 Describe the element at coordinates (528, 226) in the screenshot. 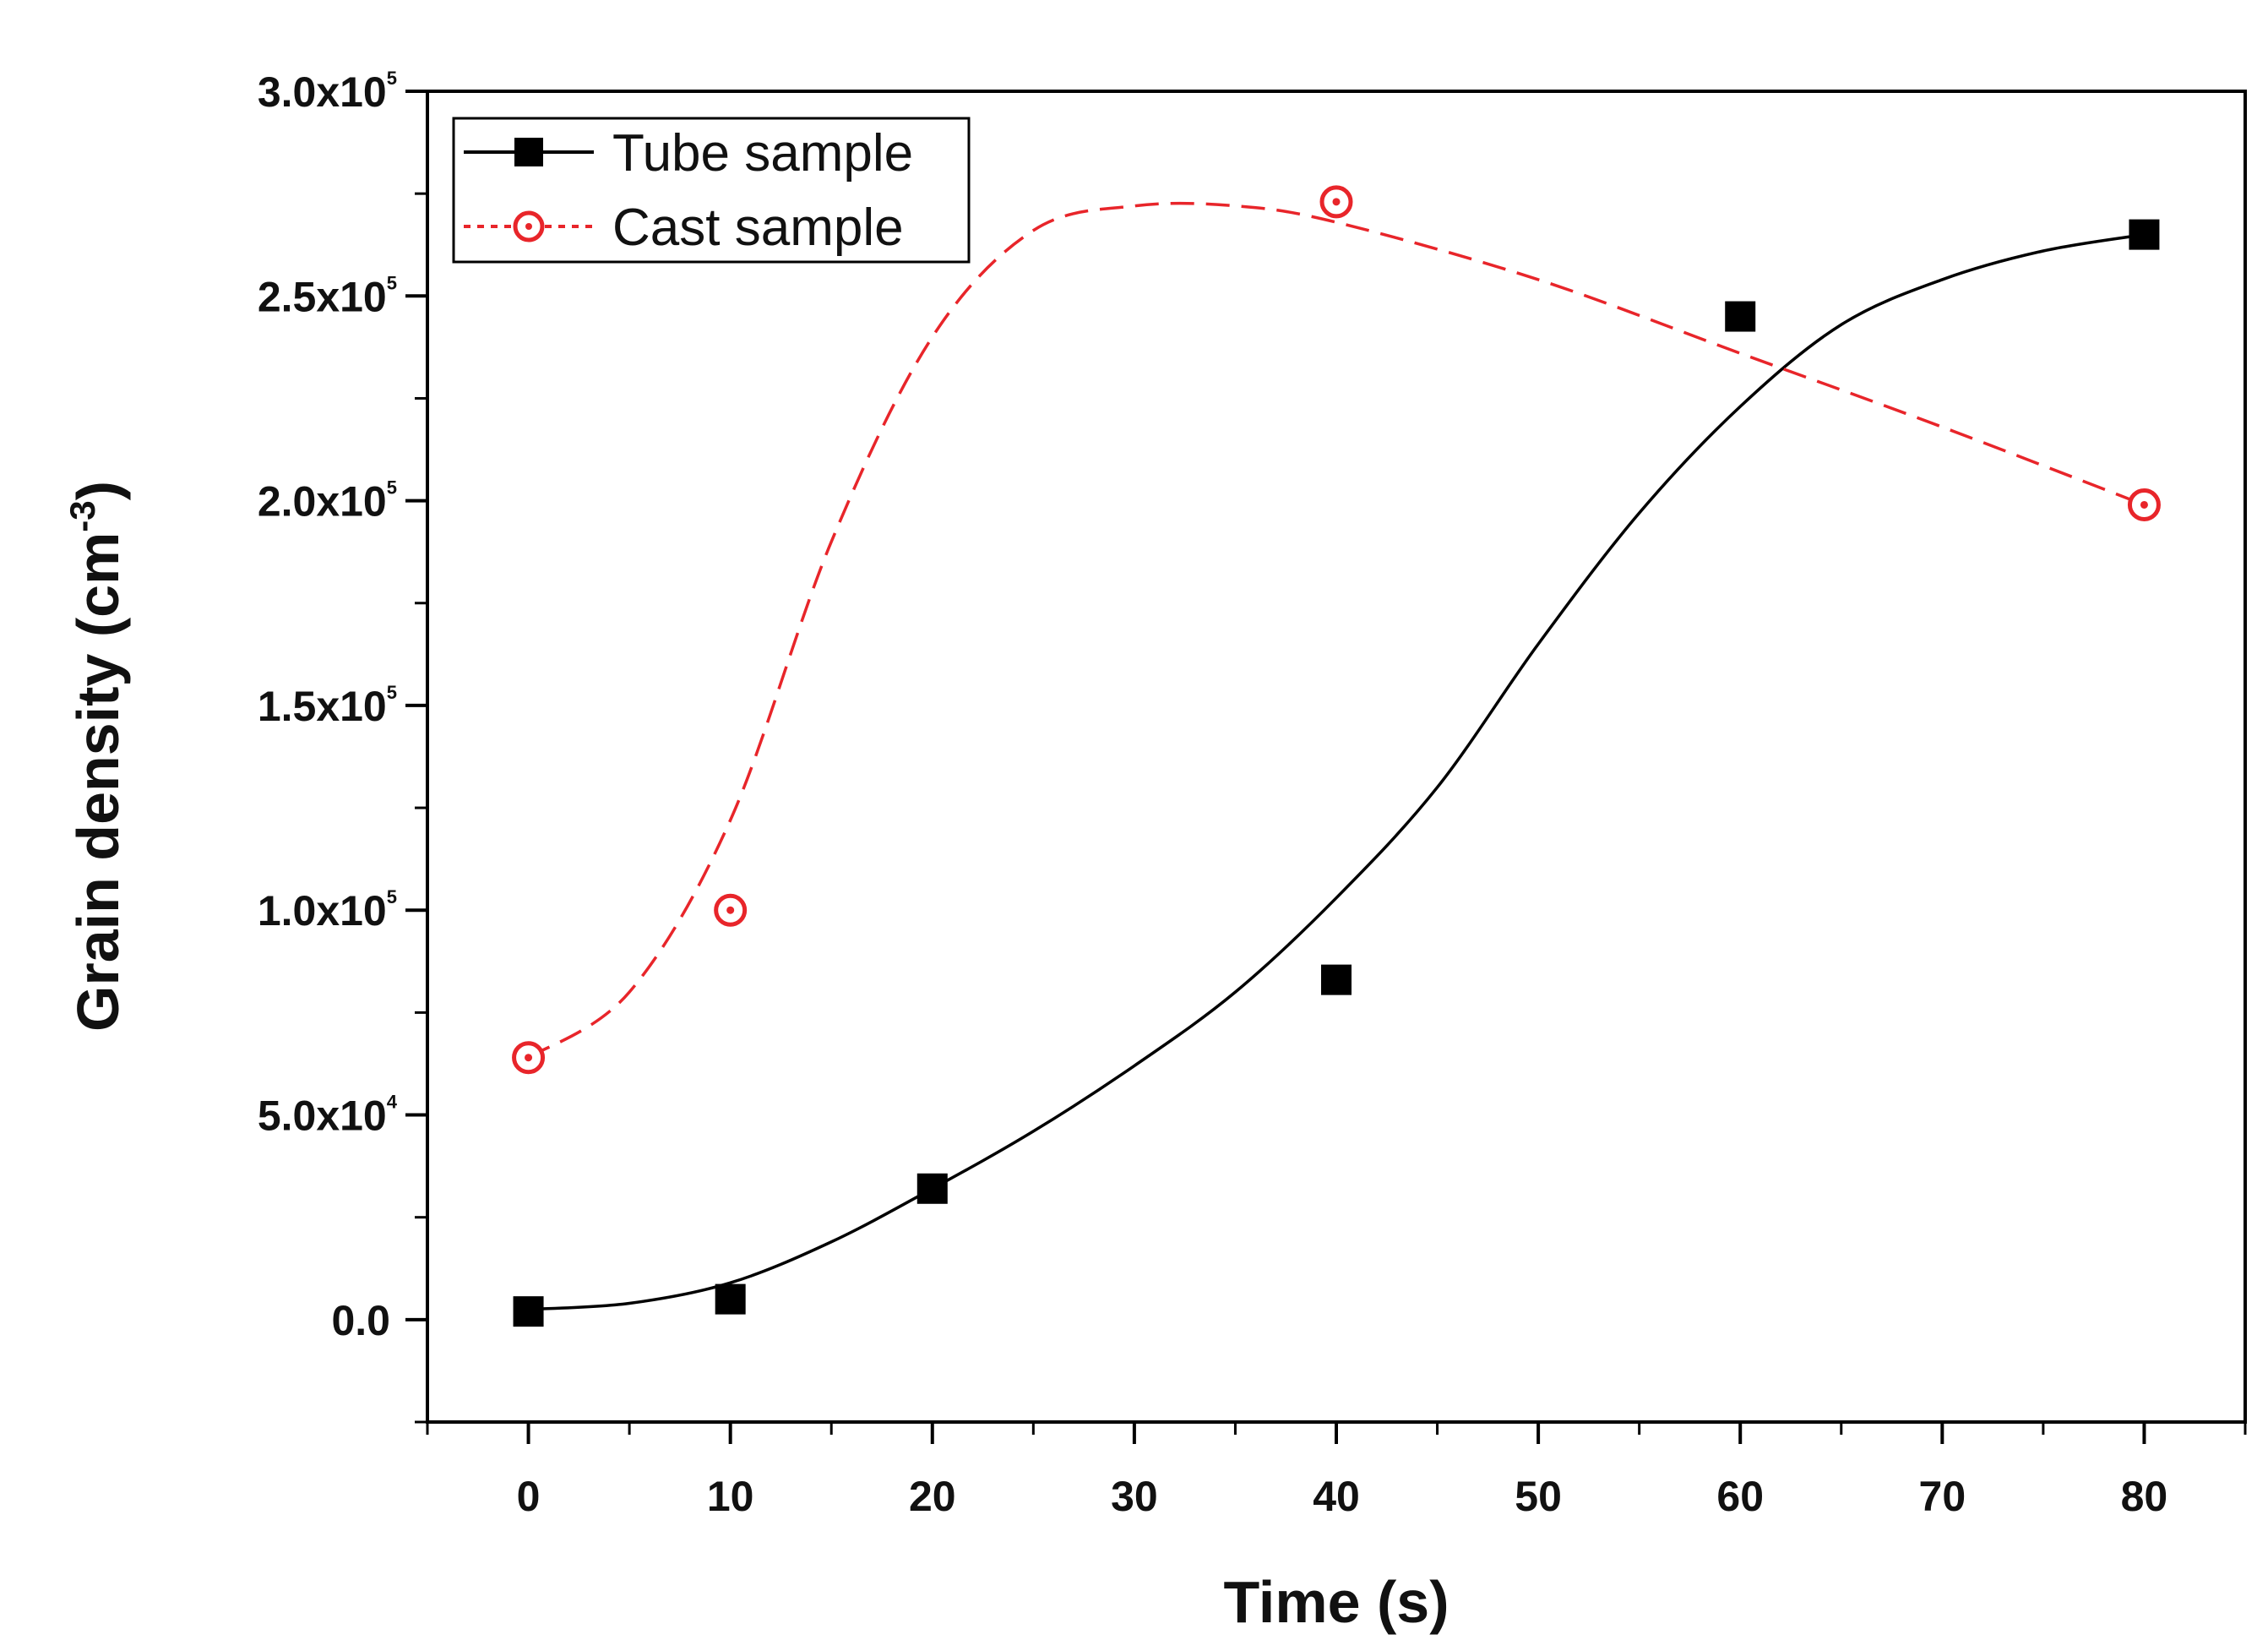

I see `legend-cast-marker-dot-icon` at that location.